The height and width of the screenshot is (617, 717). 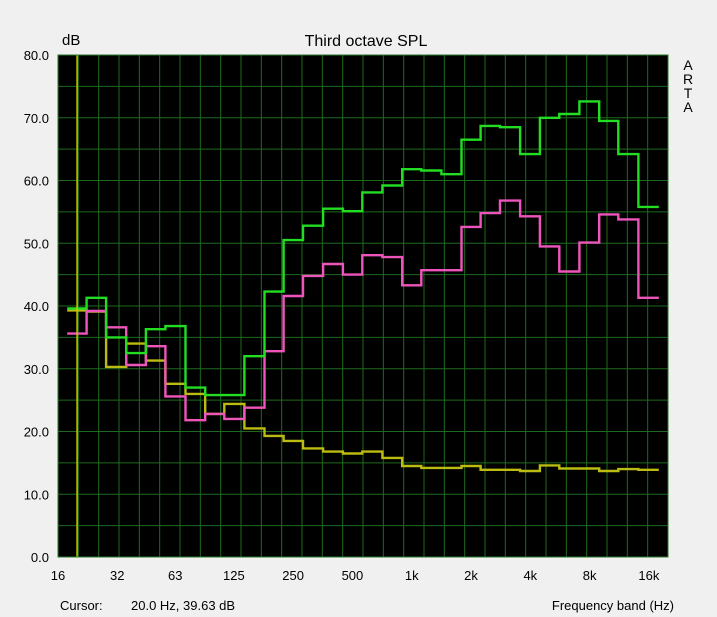 What do you see at coordinates (36, 243) in the screenshot?
I see `y-tick-label: 50.0` at bounding box center [36, 243].